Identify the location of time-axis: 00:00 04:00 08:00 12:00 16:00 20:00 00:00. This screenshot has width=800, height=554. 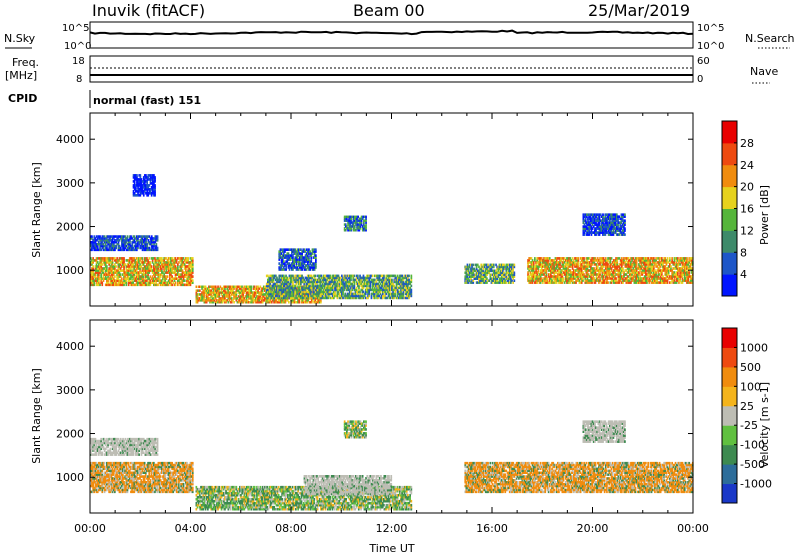
(391, 528).